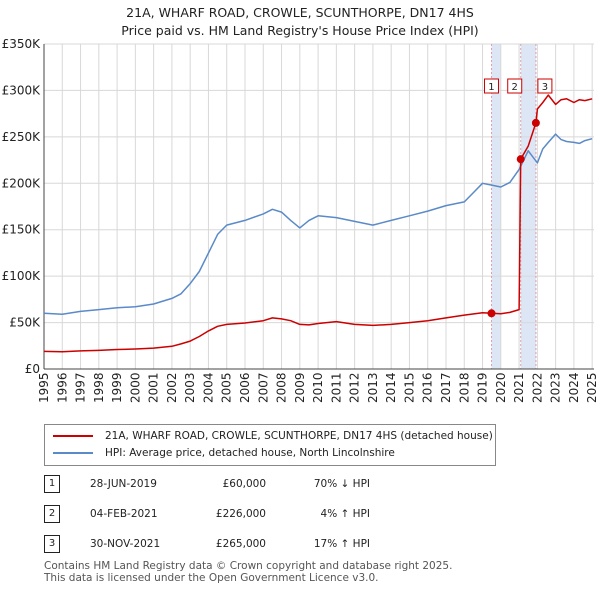 This screenshot has height=590, width=600. Describe the element at coordinates (282, 387) in the screenshot. I see `x-tick-label: 2008` at that location.